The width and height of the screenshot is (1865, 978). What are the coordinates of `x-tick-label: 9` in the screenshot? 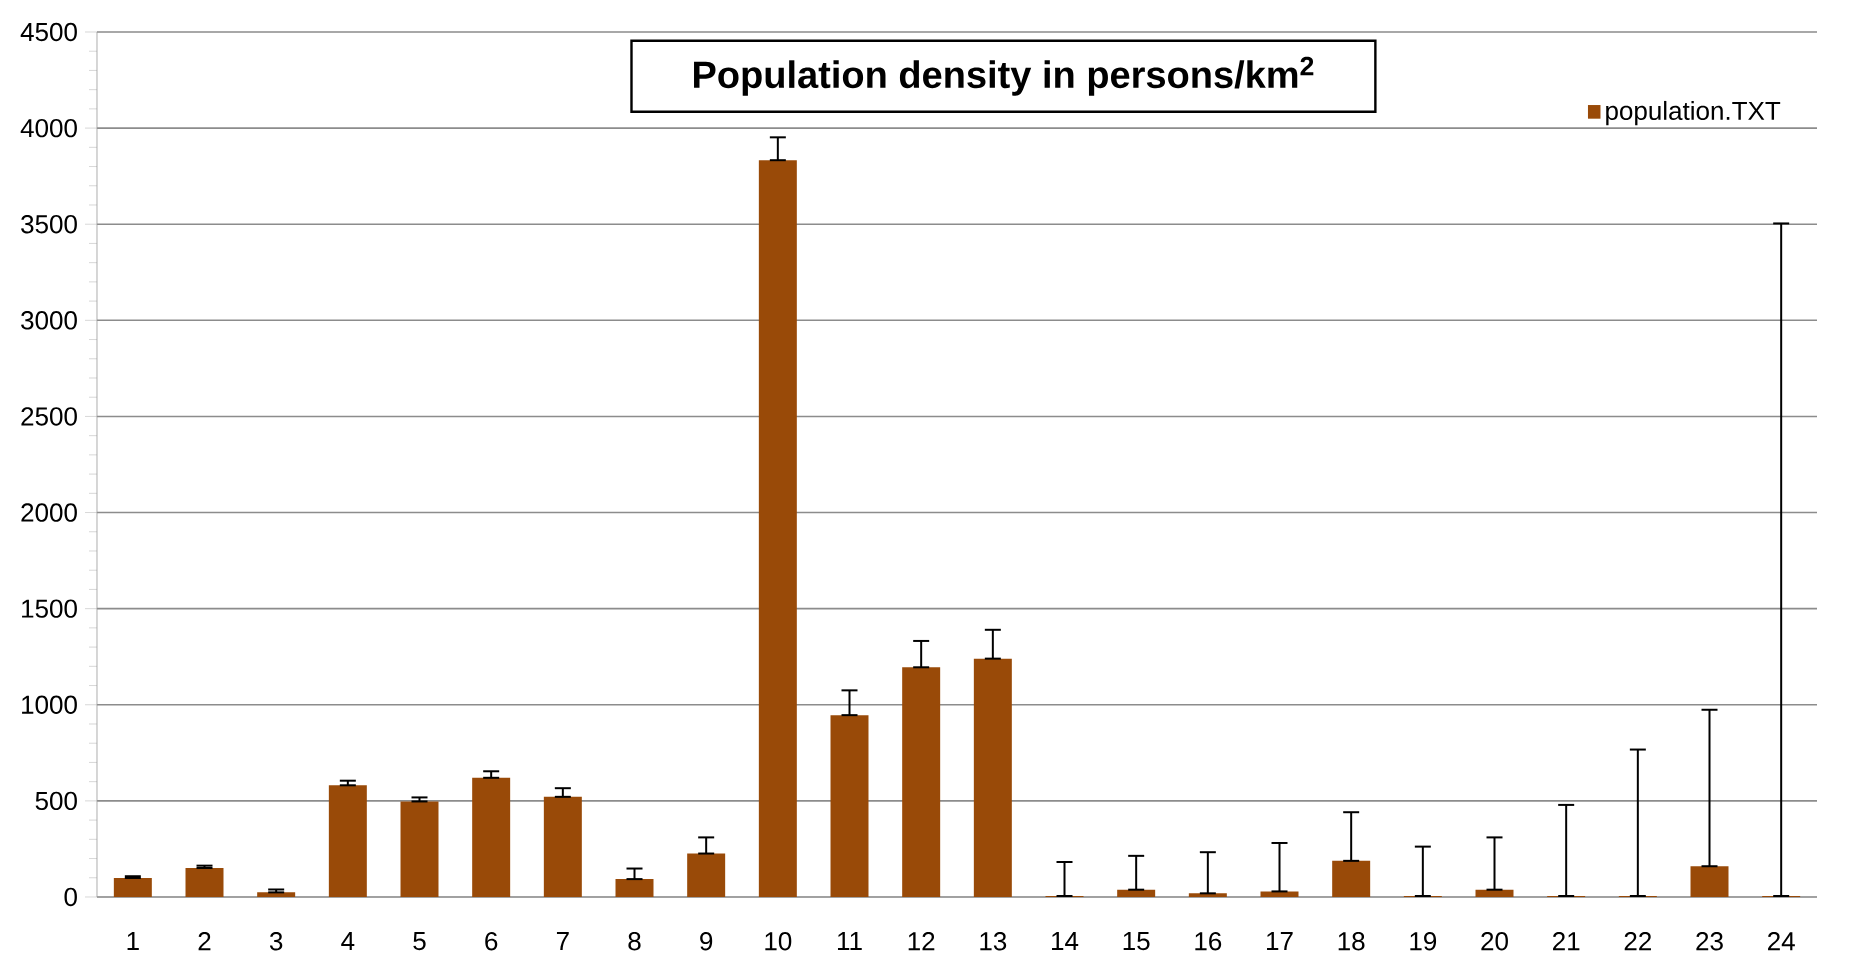 It's located at (706, 941).